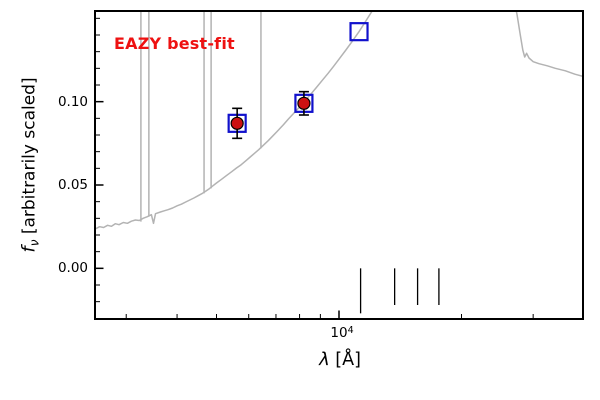 The image size is (600, 400). I want to click on y-axis-symbol: f, so click(29, 249).